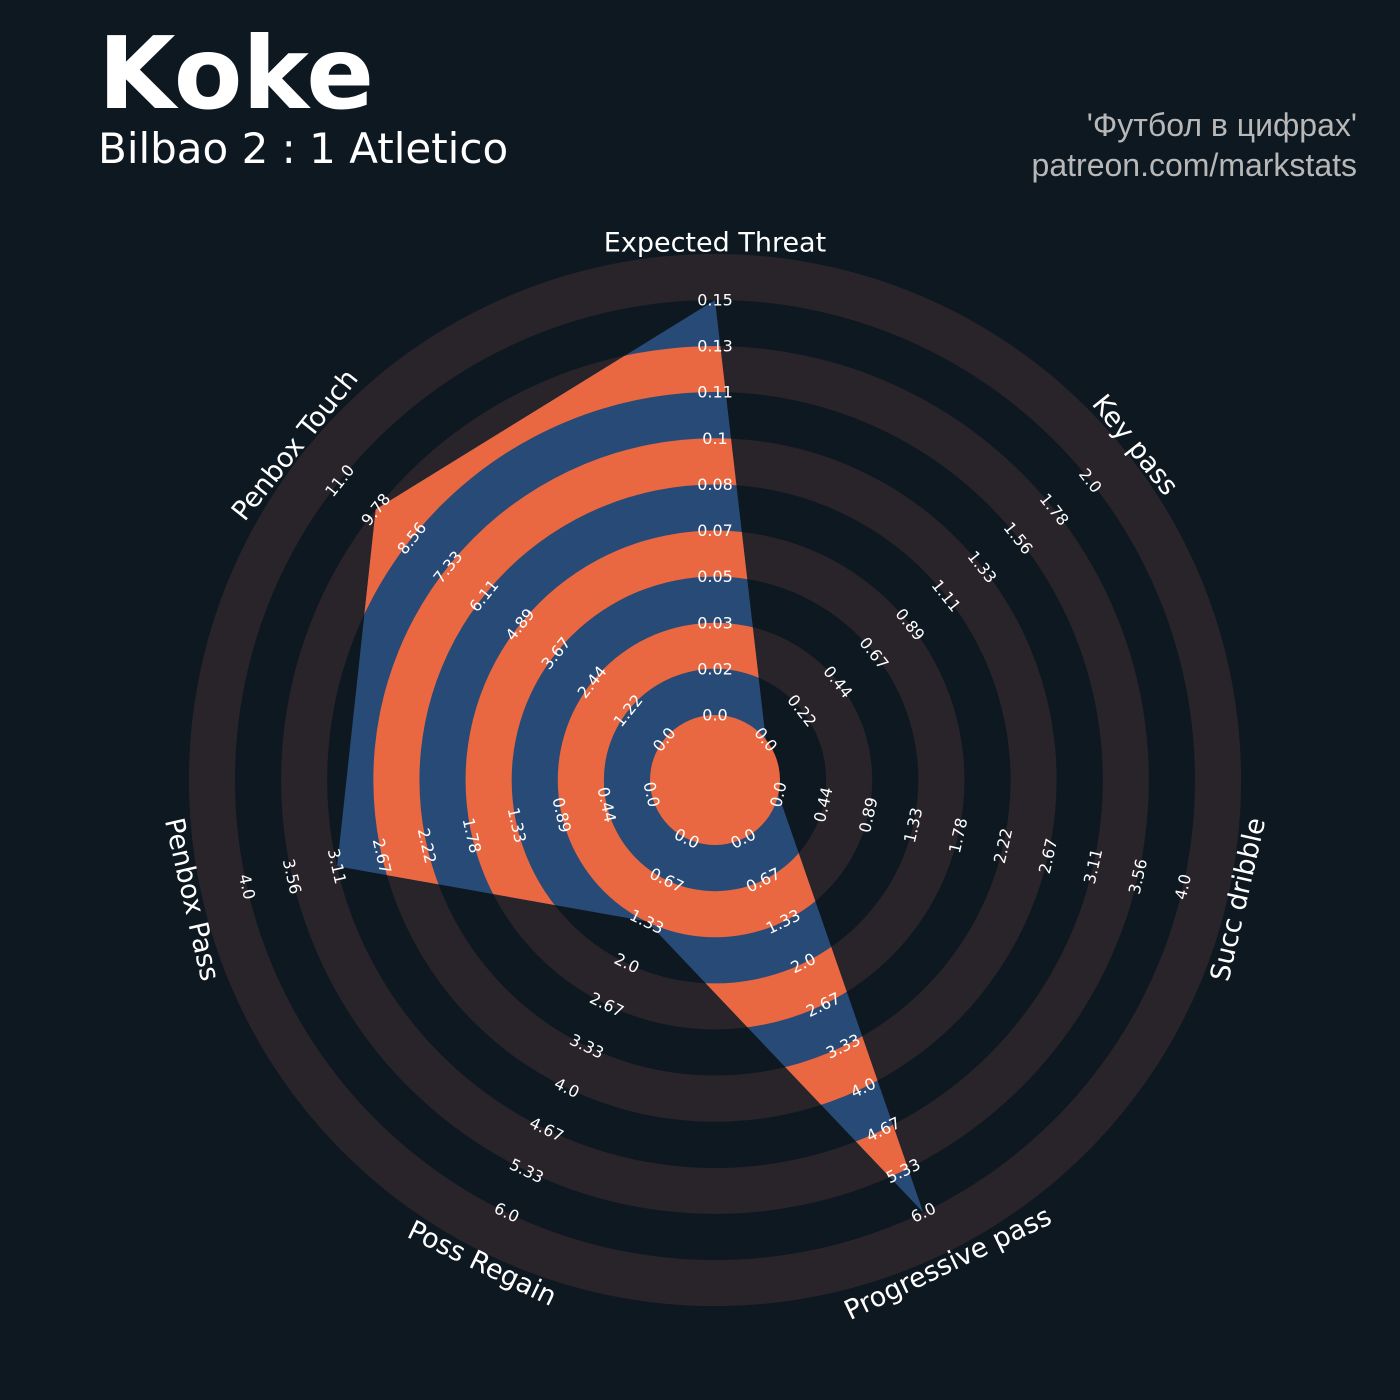  What do you see at coordinates (714, 715) in the screenshot?
I see `tick-label-1-1: 0.0` at bounding box center [714, 715].